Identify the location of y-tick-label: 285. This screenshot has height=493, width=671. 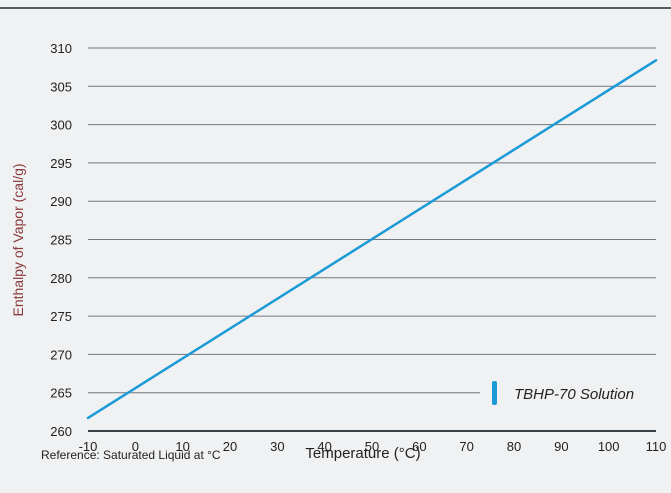
(61, 240).